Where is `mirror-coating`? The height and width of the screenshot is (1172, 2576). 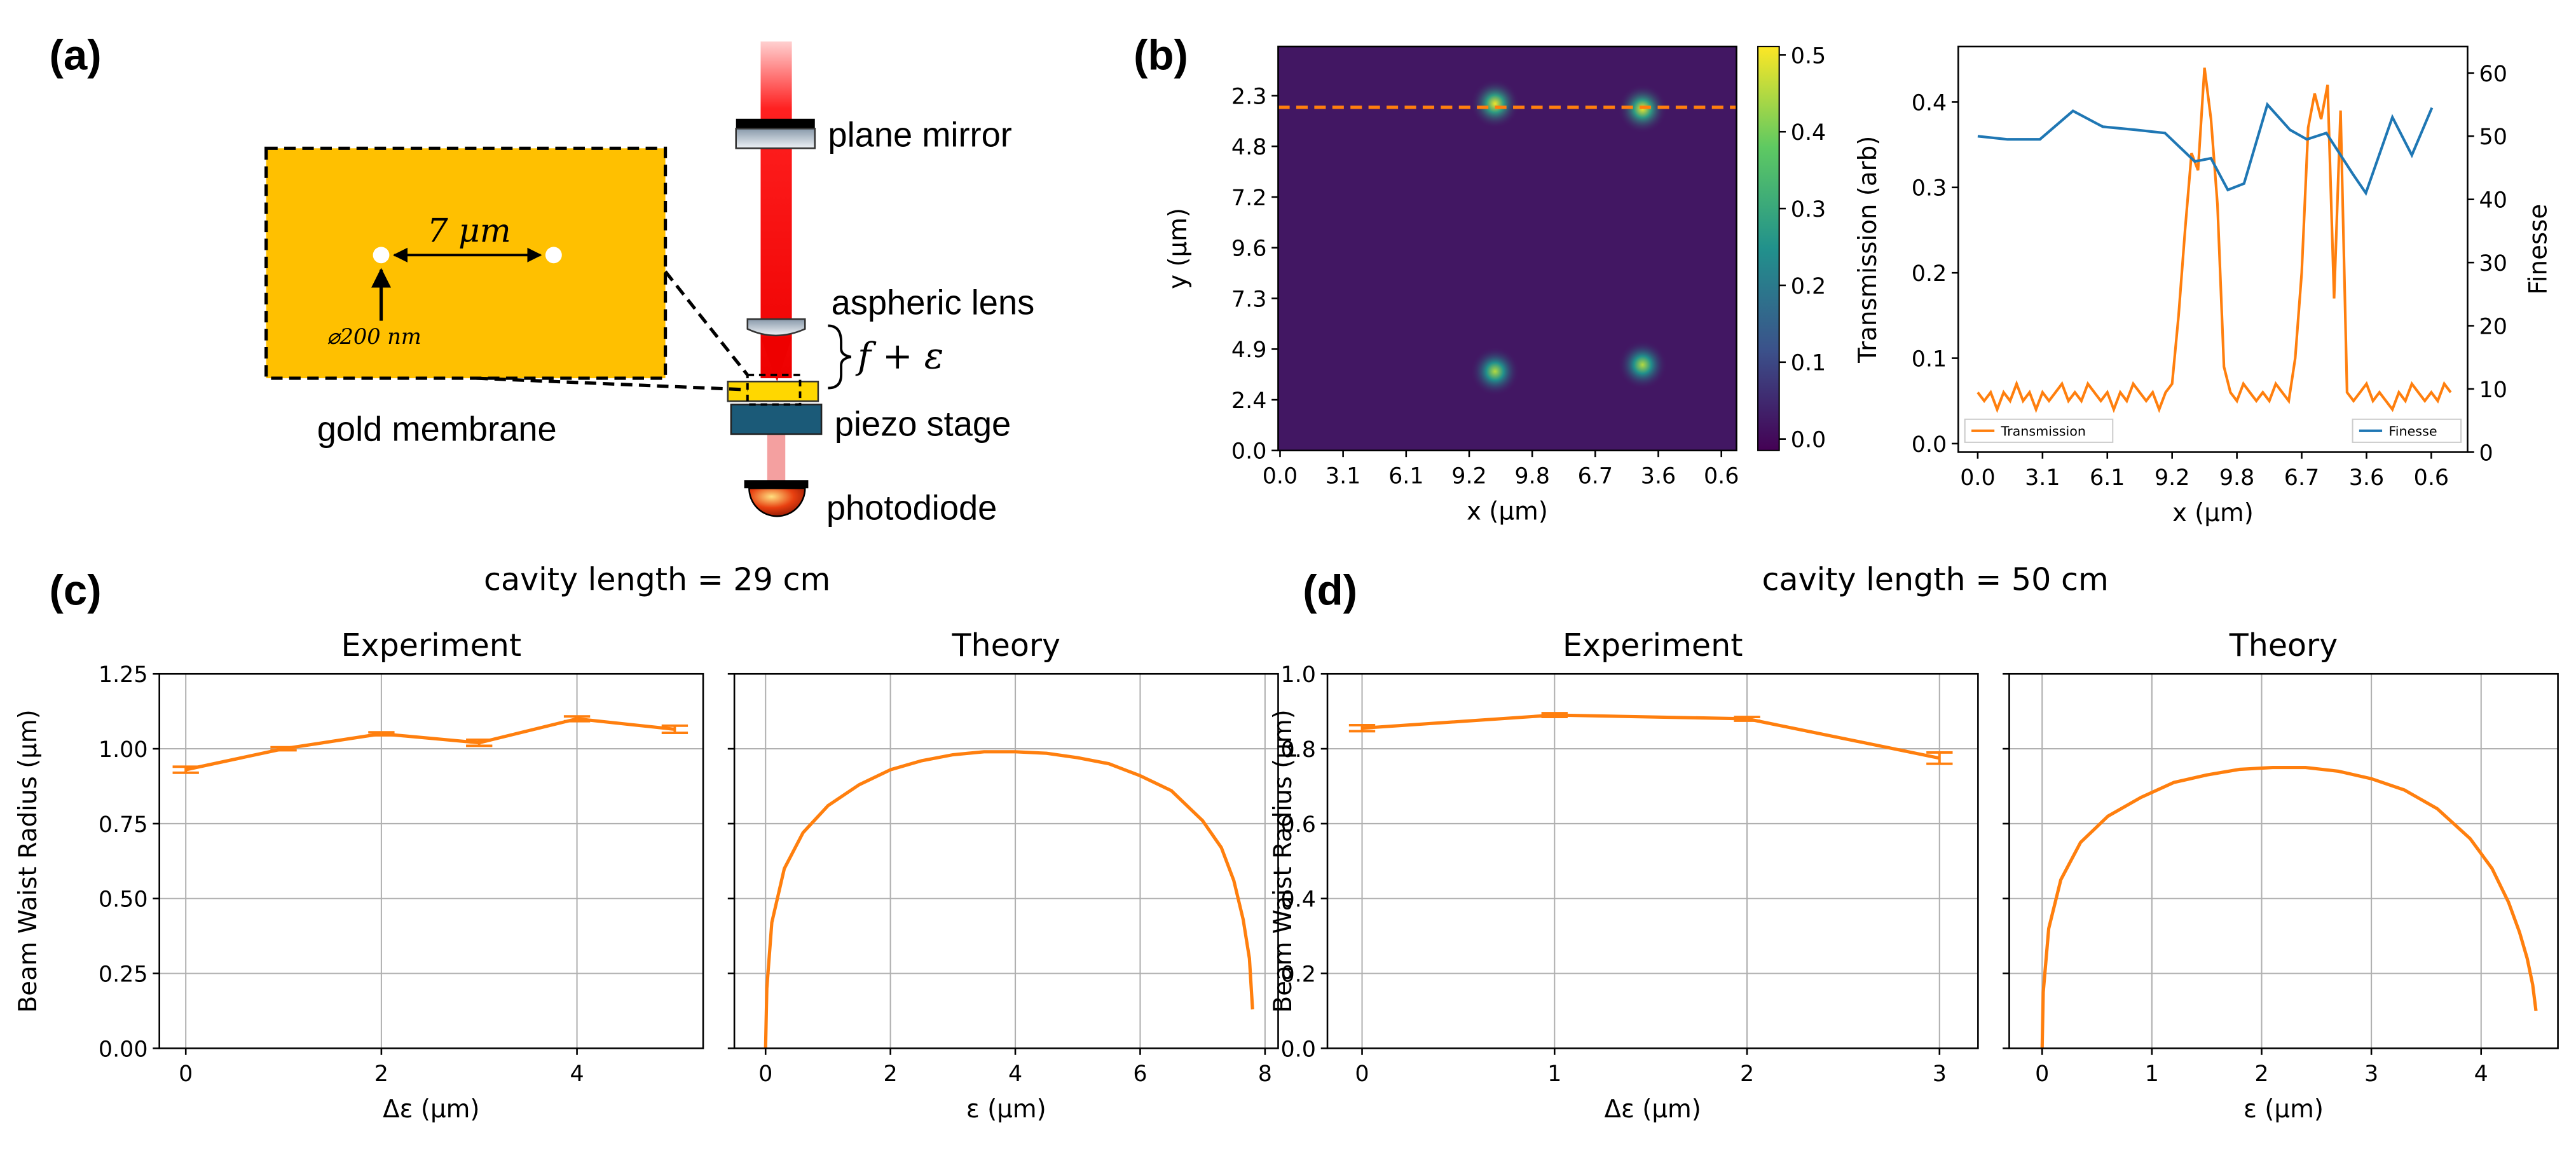 mirror-coating is located at coordinates (775, 124).